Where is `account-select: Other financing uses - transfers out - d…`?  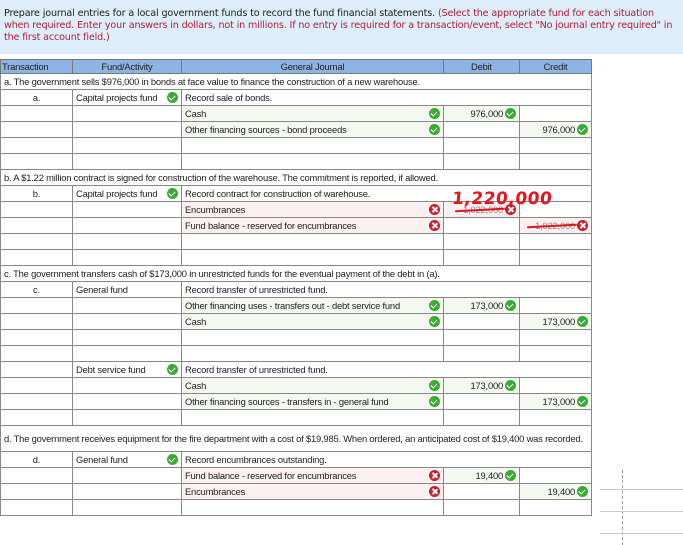
account-select: Other financing uses - transfers out - d… is located at coordinates (312, 305).